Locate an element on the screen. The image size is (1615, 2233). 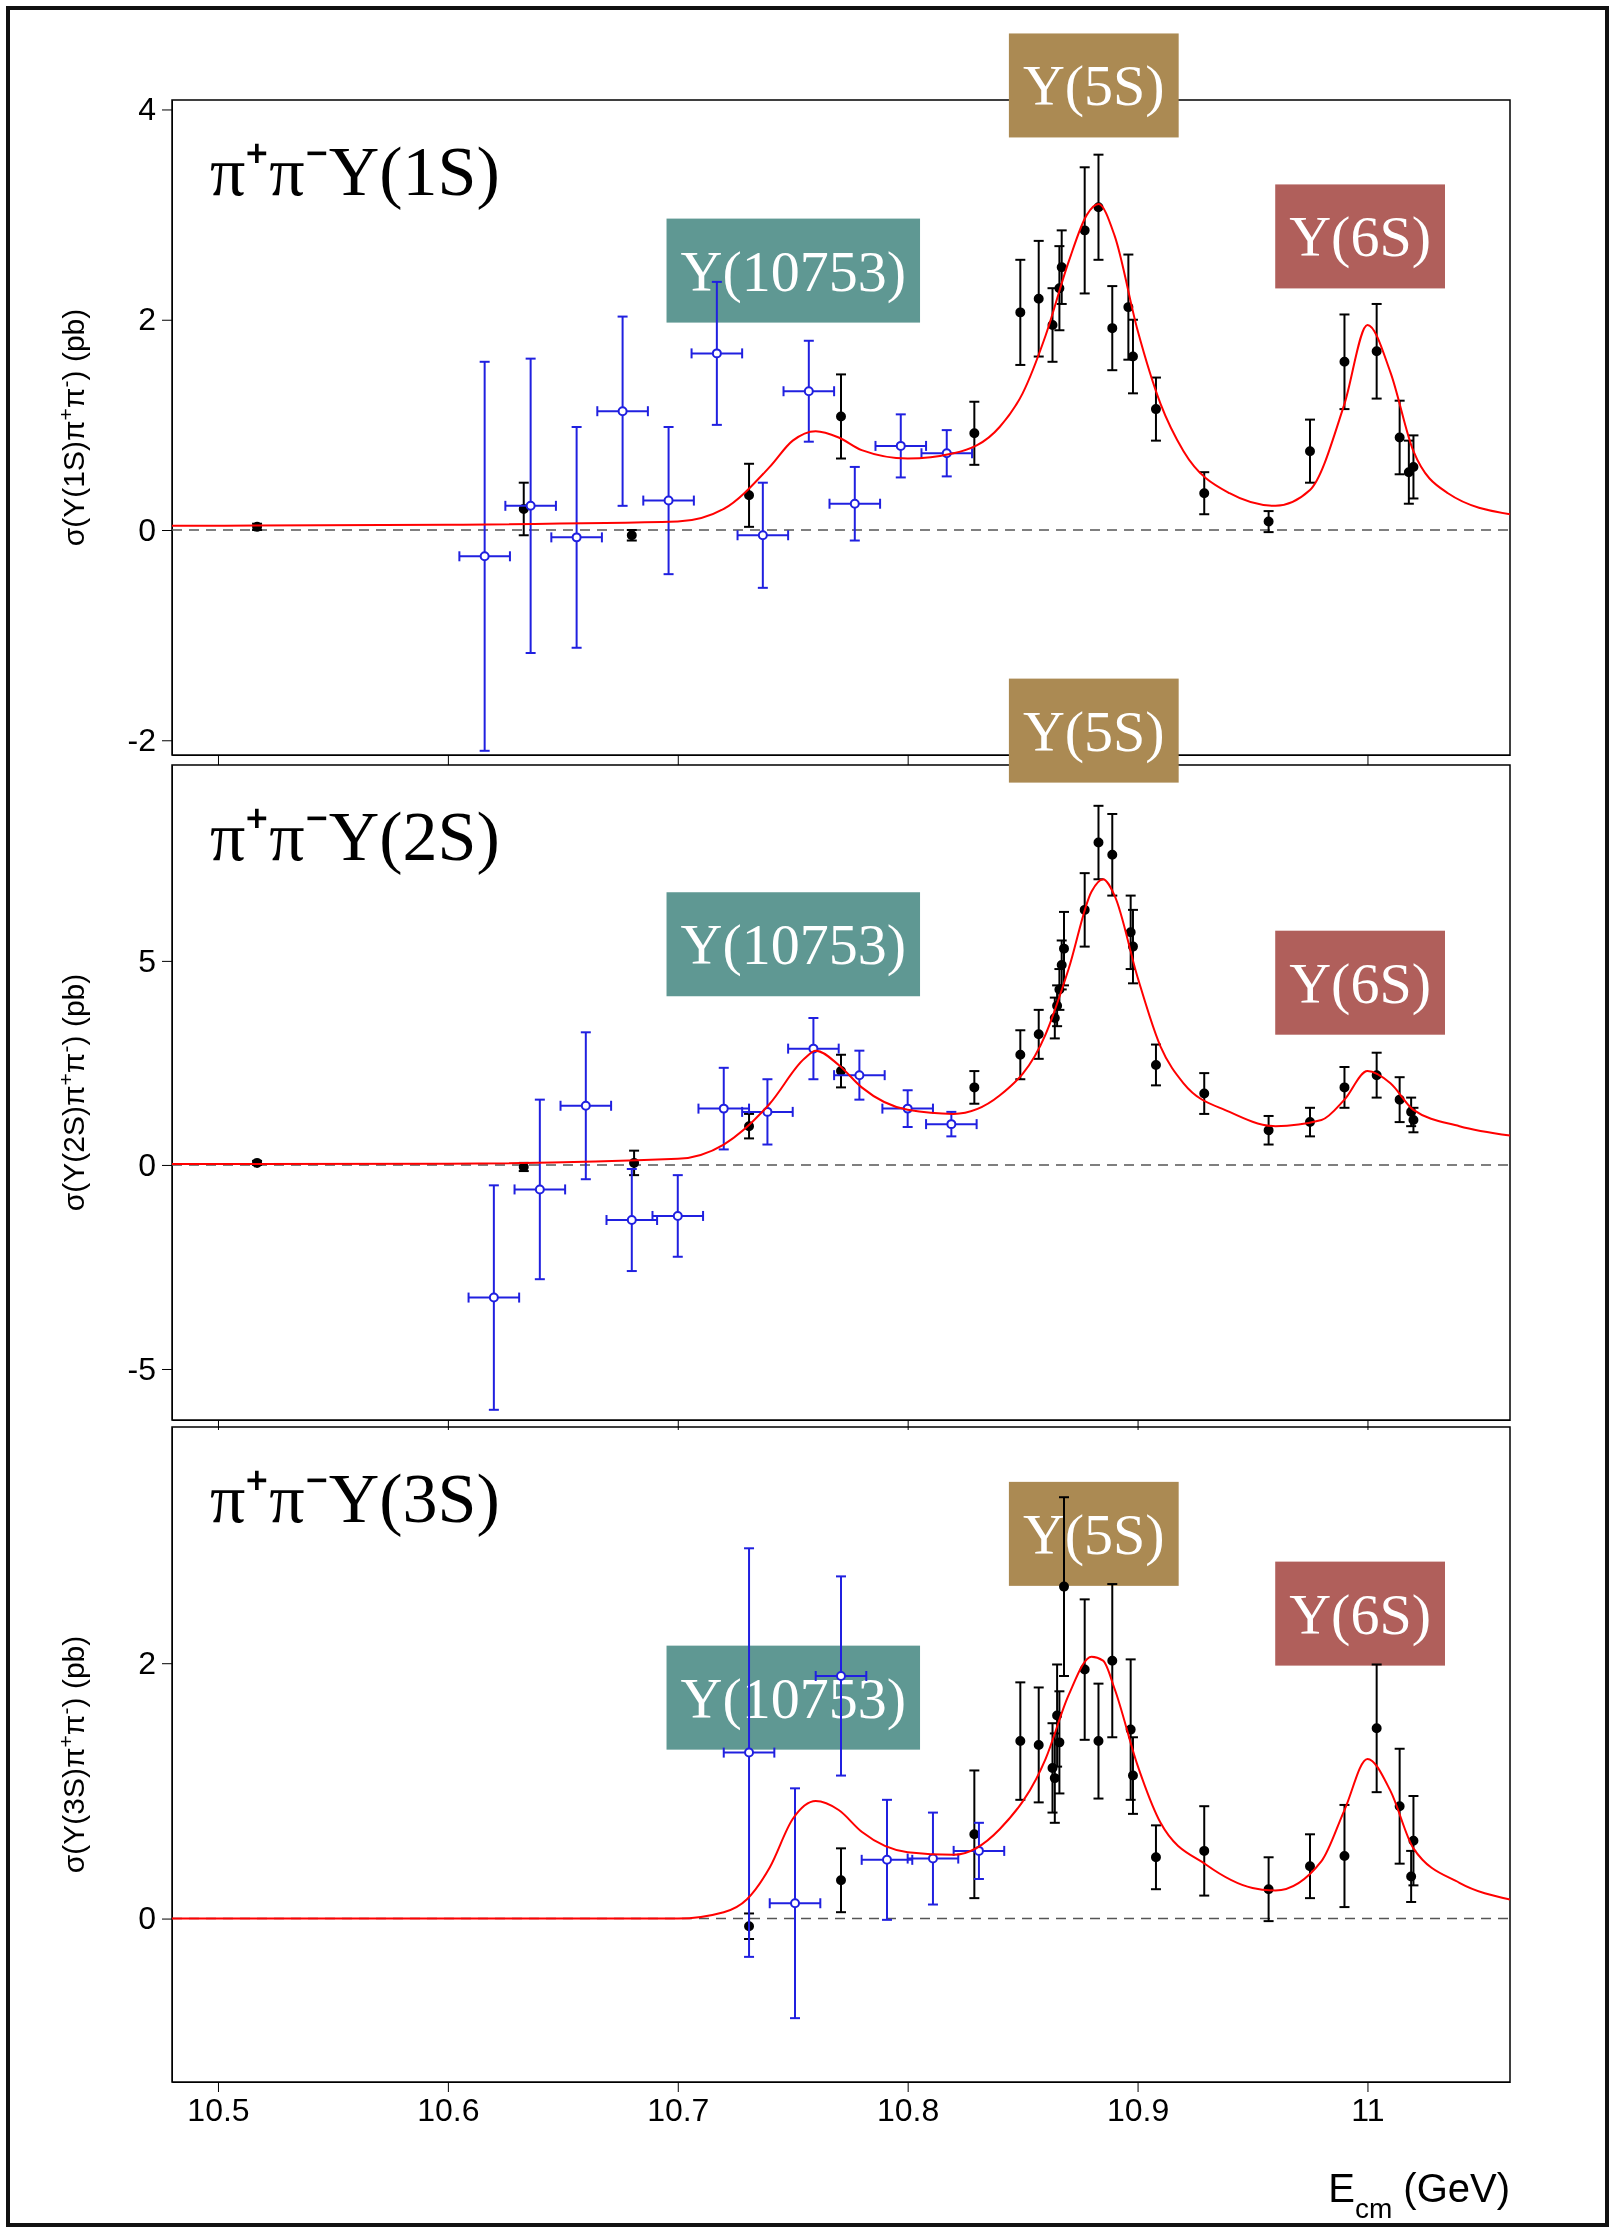
y-tick-label: -2 is located at coordinates (141, 740).